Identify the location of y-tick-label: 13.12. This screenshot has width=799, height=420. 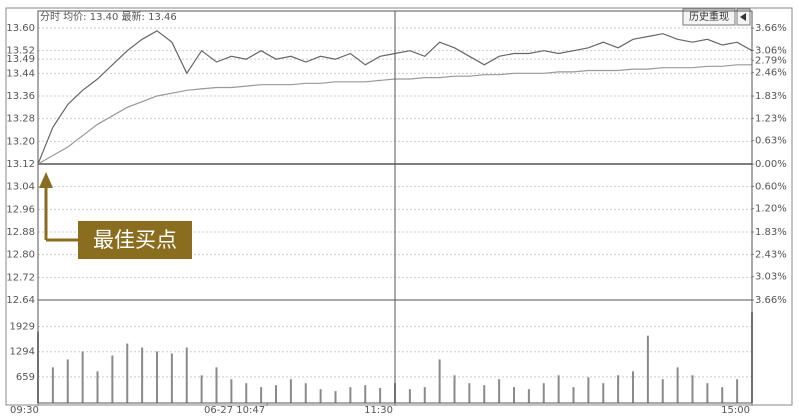
(20, 164).